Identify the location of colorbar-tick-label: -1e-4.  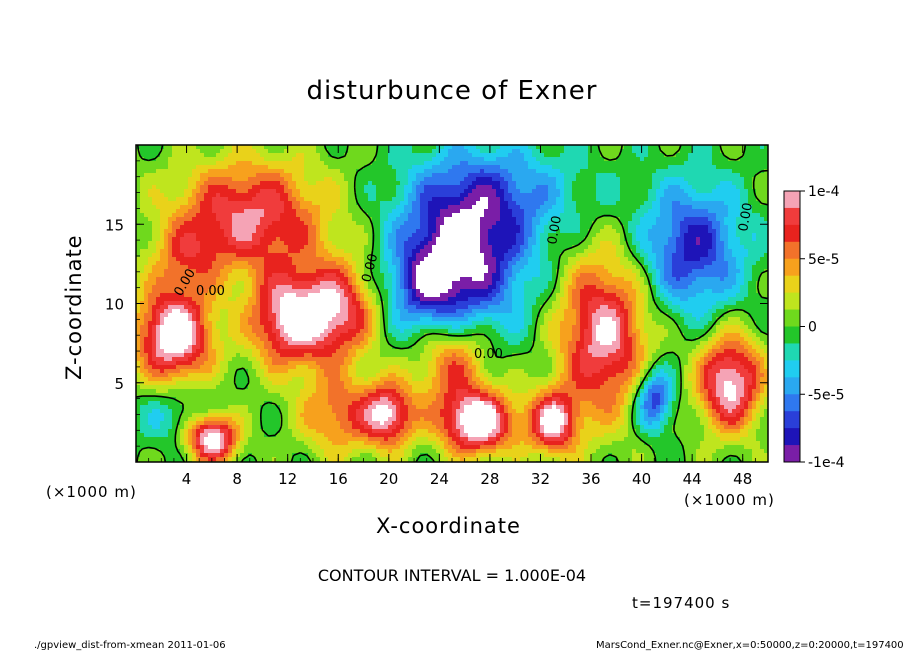
(826, 463).